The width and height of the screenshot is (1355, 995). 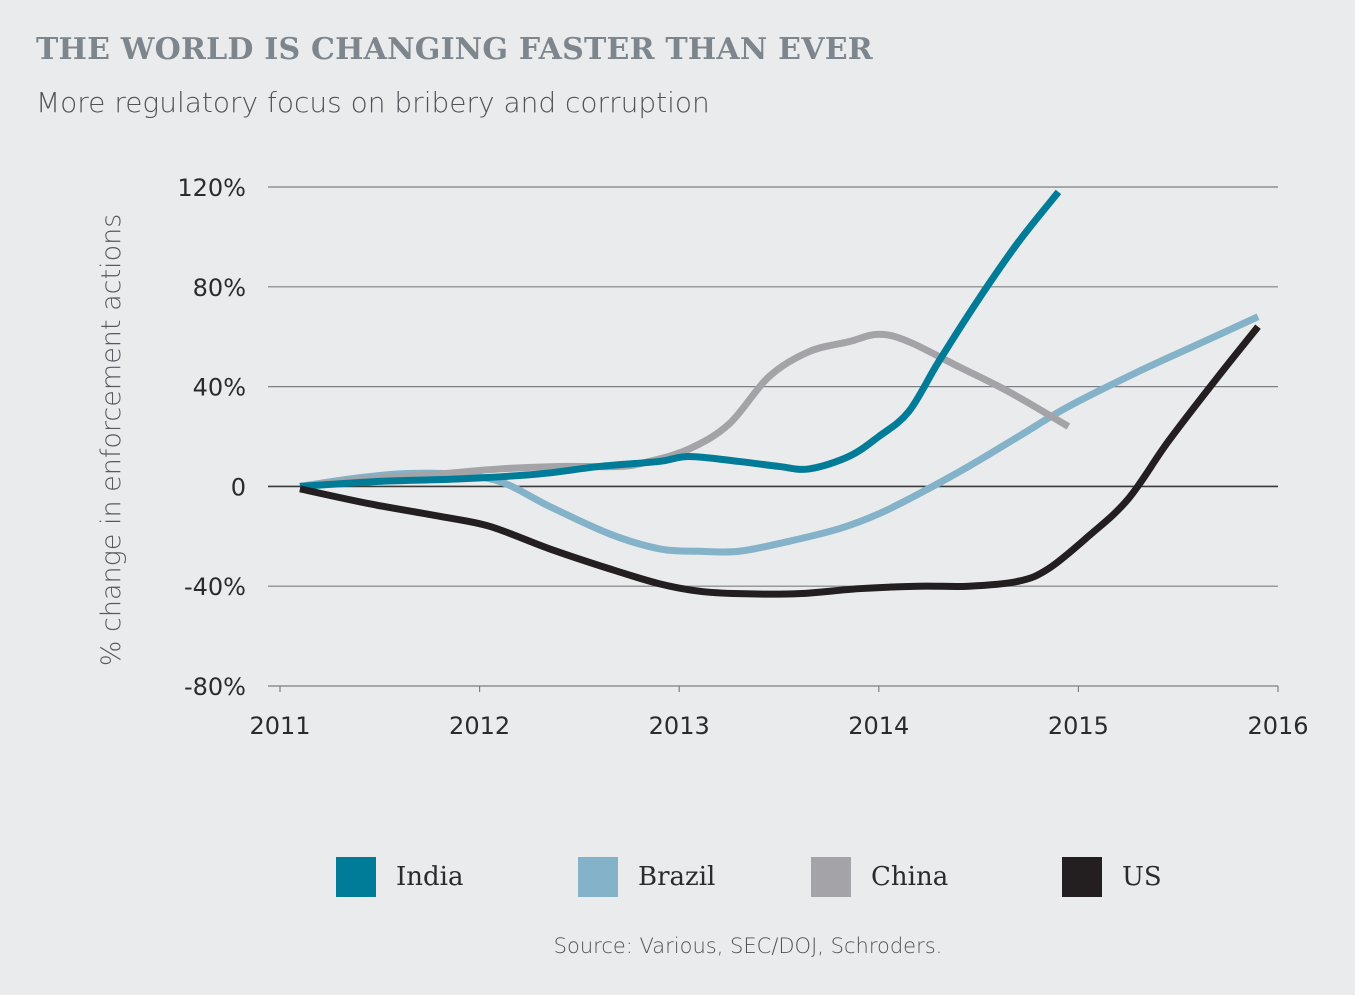 What do you see at coordinates (685, 410) in the screenshot?
I see `series-line-china` at bounding box center [685, 410].